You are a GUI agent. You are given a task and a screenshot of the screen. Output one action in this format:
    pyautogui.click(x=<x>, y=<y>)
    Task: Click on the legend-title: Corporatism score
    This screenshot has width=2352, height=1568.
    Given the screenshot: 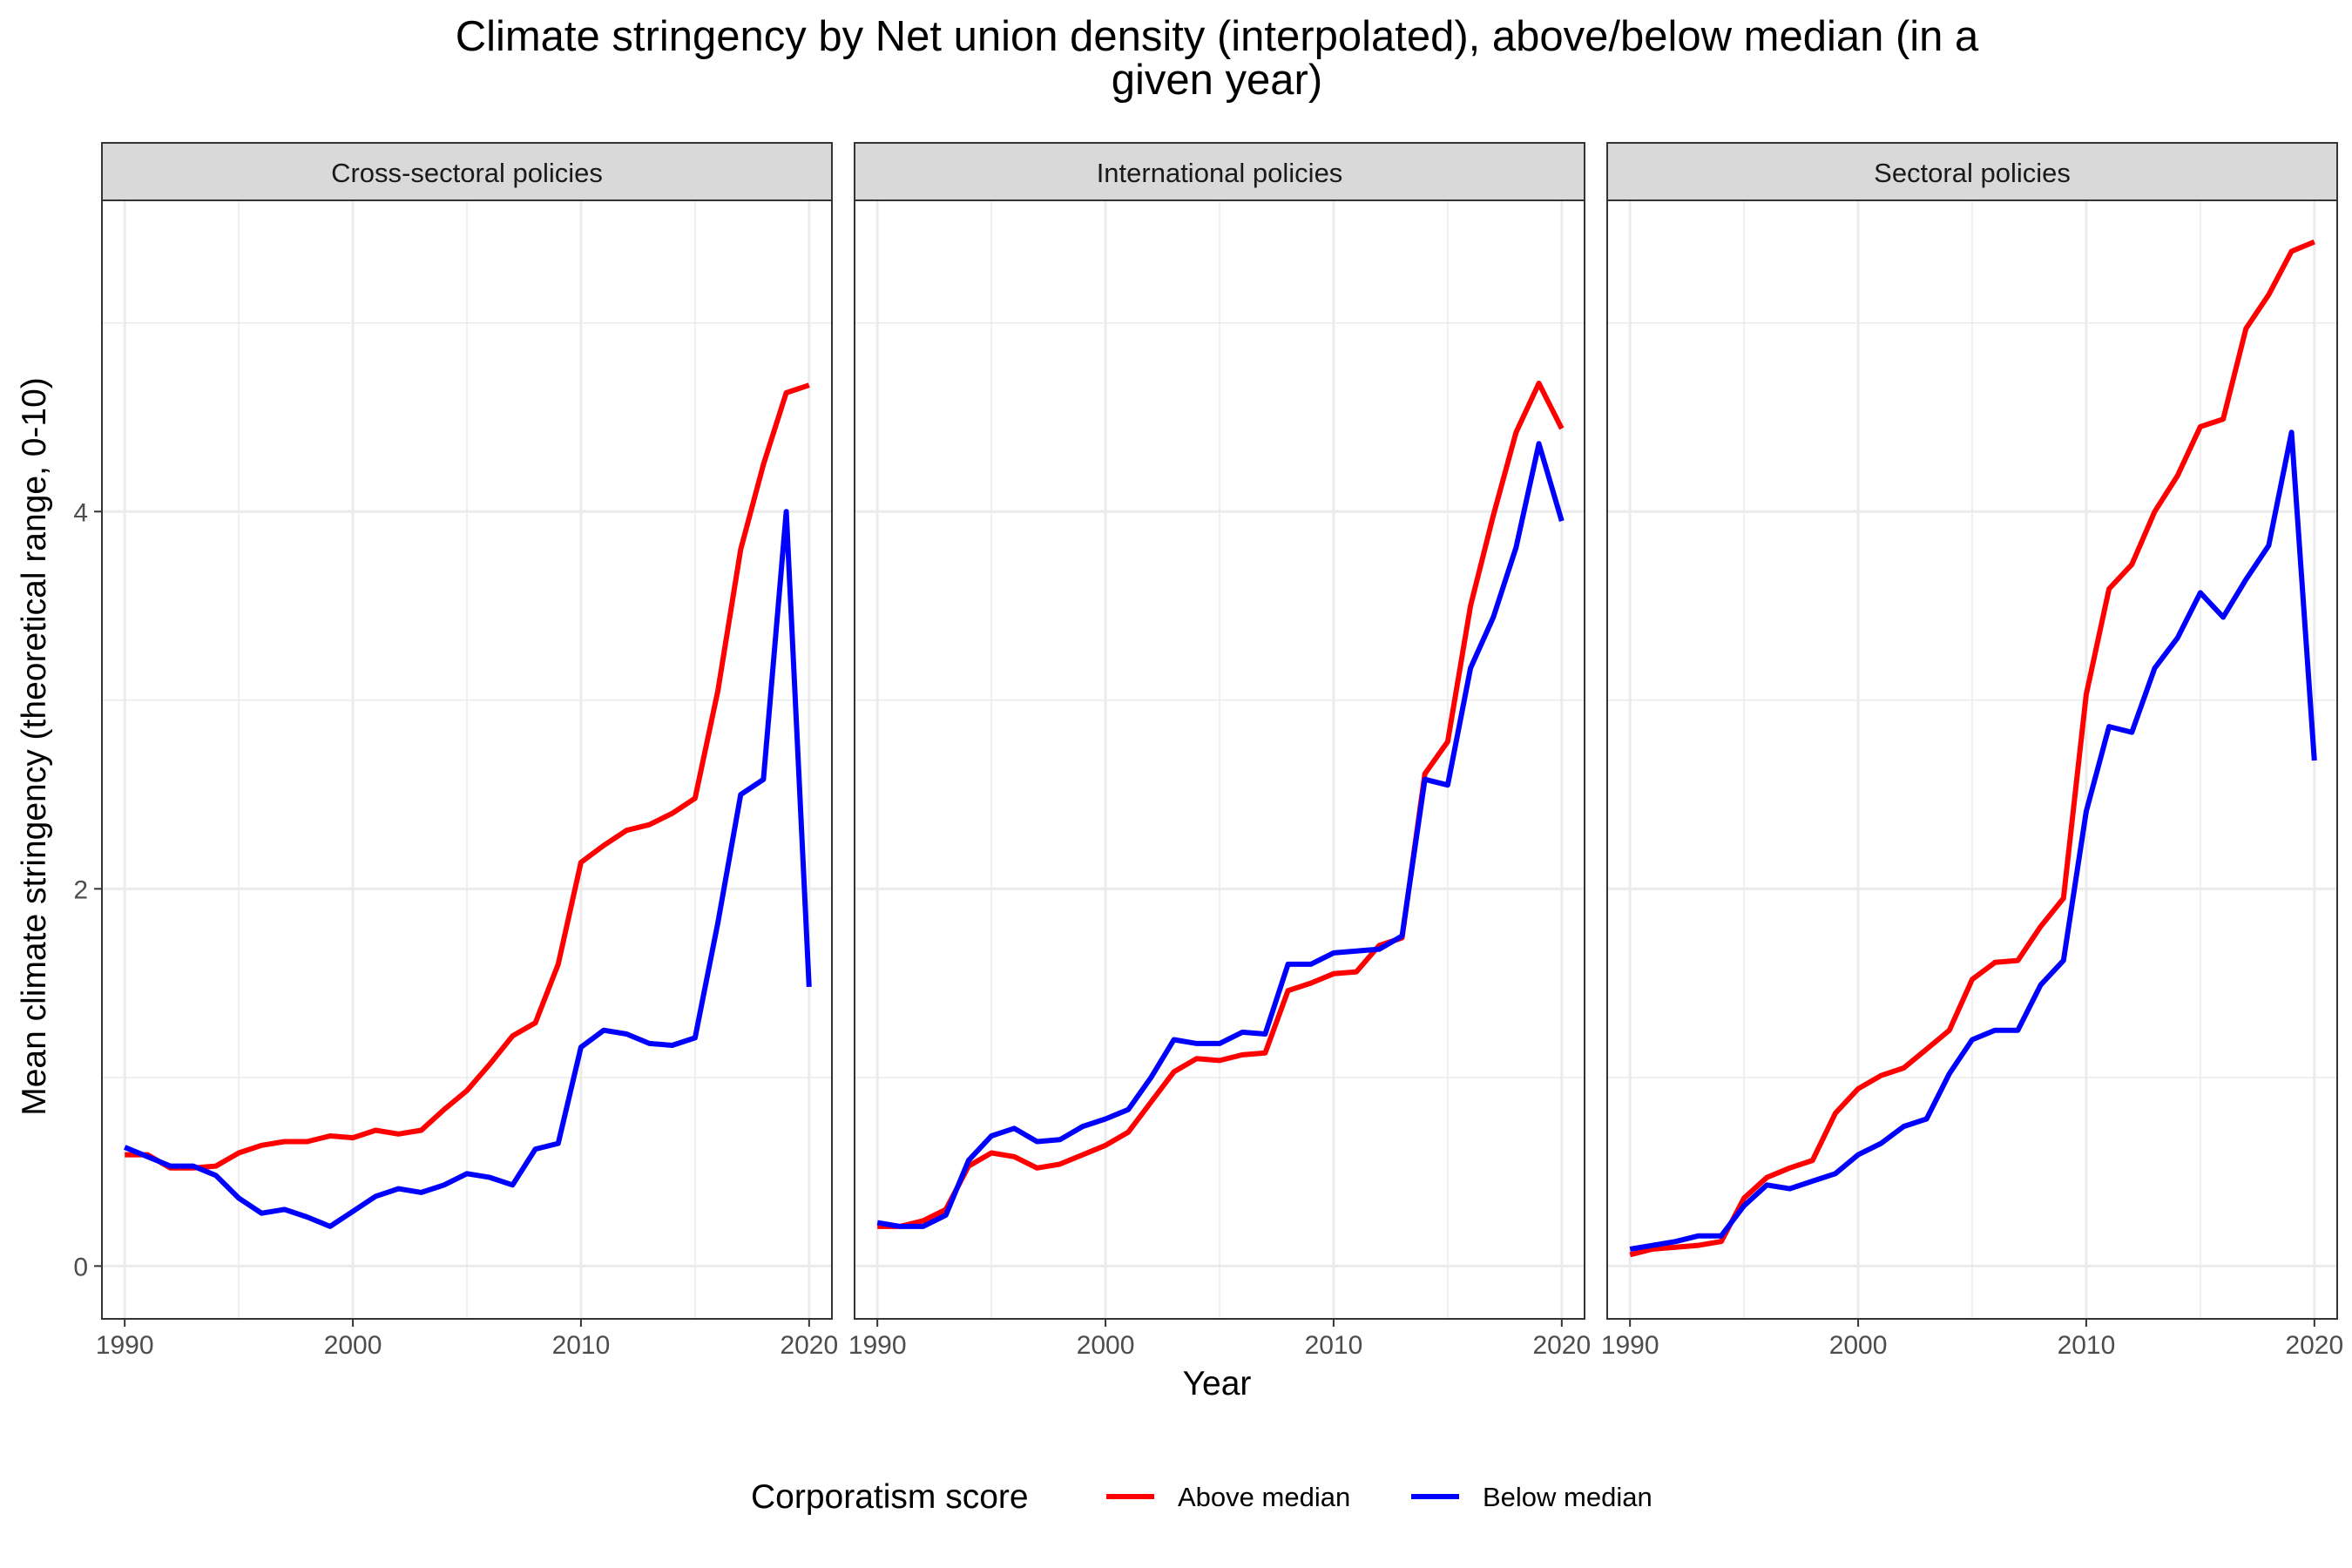 What is the action you would take?
    pyautogui.click(x=890, y=1497)
    